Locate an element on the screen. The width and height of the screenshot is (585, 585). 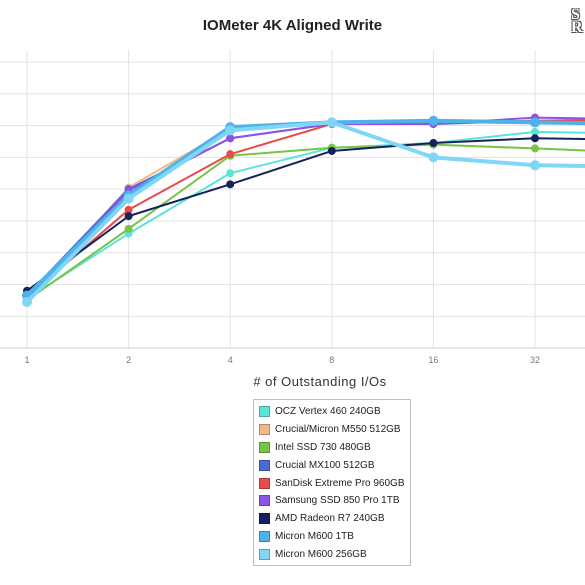
x-tick-labels: 1 2 4 8 16 32 is located at coordinates (282, 360).